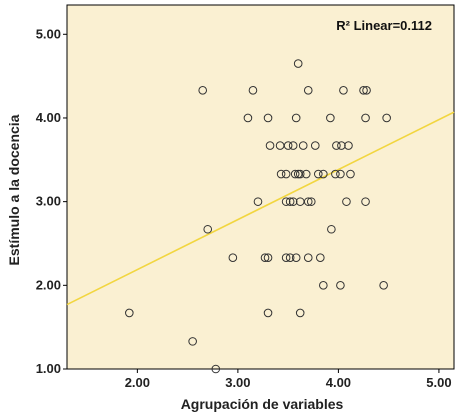  What do you see at coordinates (384, 25) in the screenshot?
I see `r-squared-annotation: R² Linear=0.112` at bounding box center [384, 25].